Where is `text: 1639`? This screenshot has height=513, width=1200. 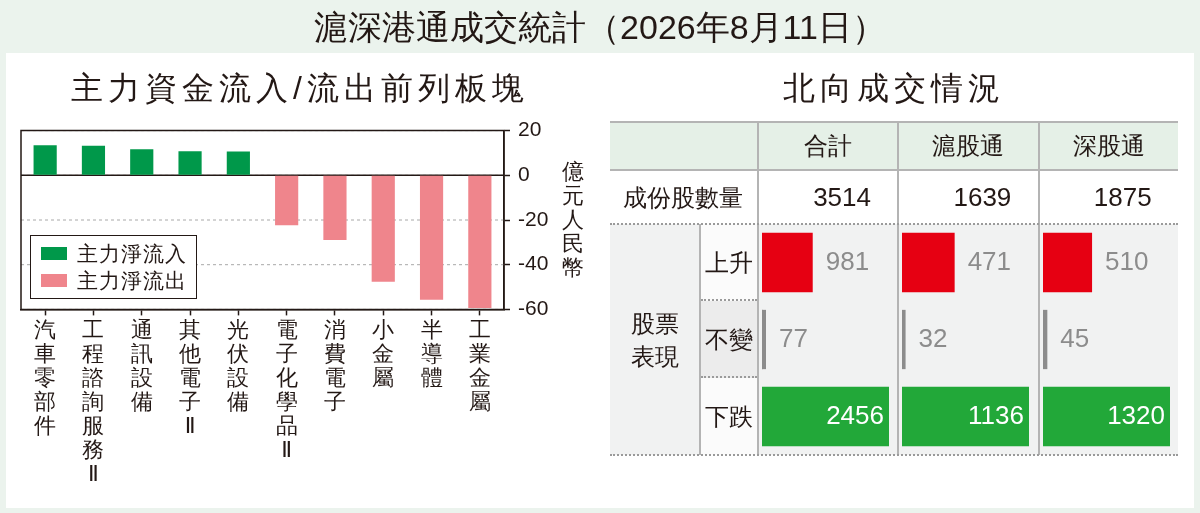 text: 1639 is located at coordinates (982, 197).